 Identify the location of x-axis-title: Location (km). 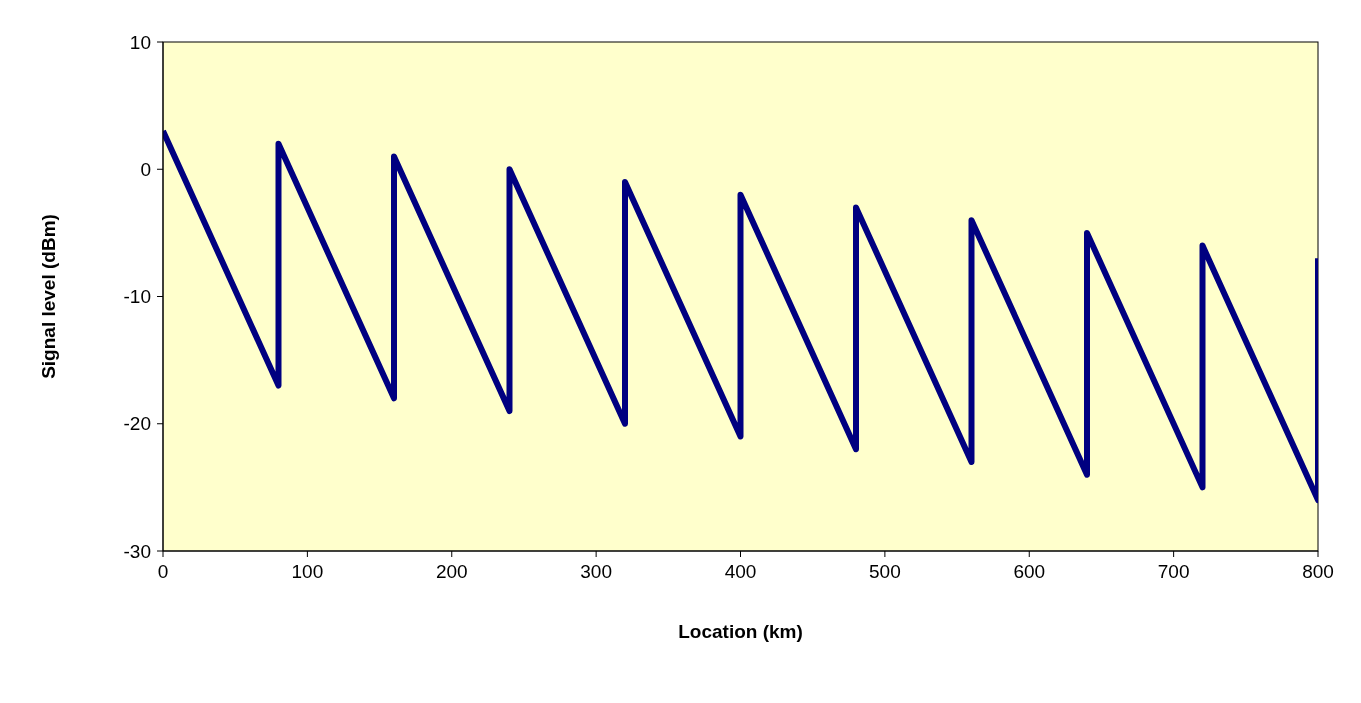
(740, 631).